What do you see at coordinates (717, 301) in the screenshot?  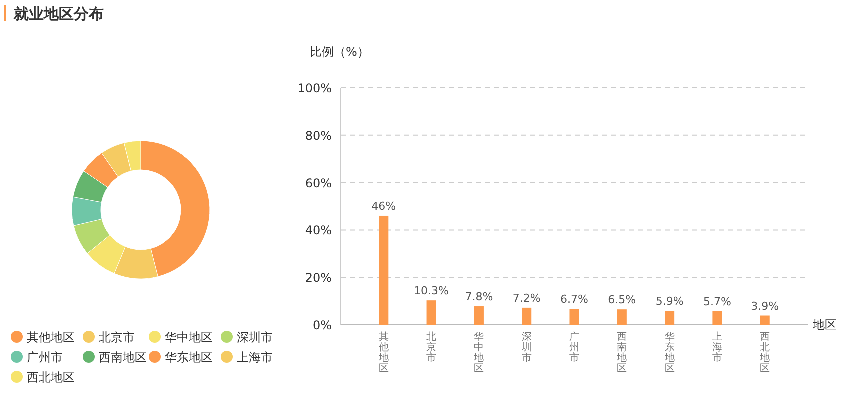 I see `data-label: 5.7%` at bounding box center [717, 301].